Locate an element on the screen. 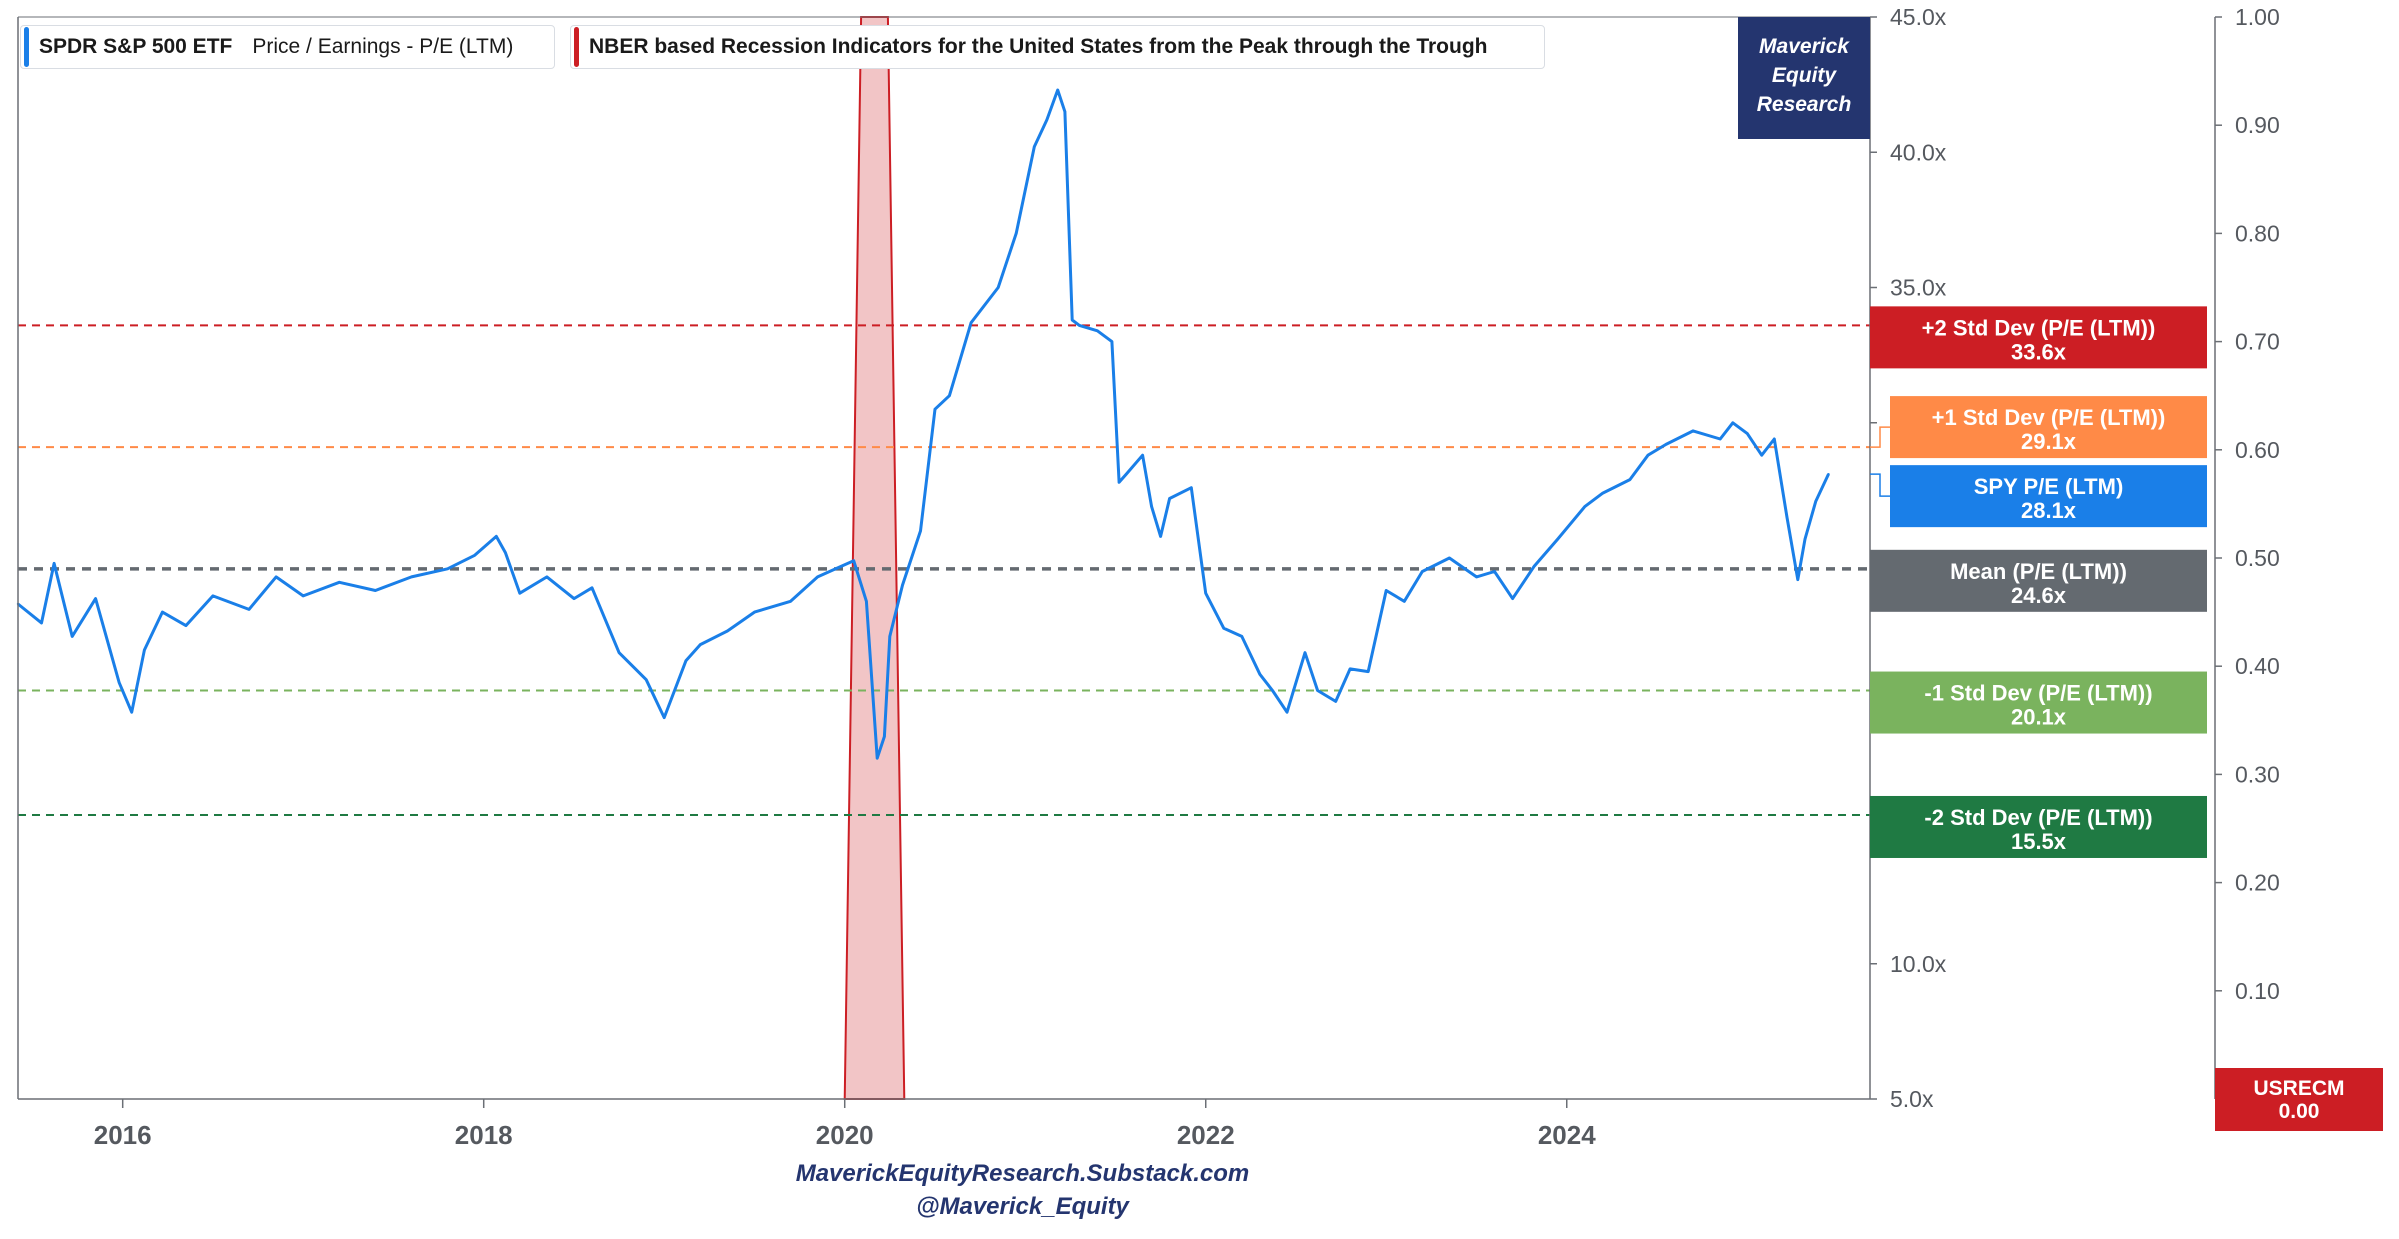 This screenshot has width=2399, height=1239. y-left-tick-label: 40.0x is located at coordinates (1918, 152).